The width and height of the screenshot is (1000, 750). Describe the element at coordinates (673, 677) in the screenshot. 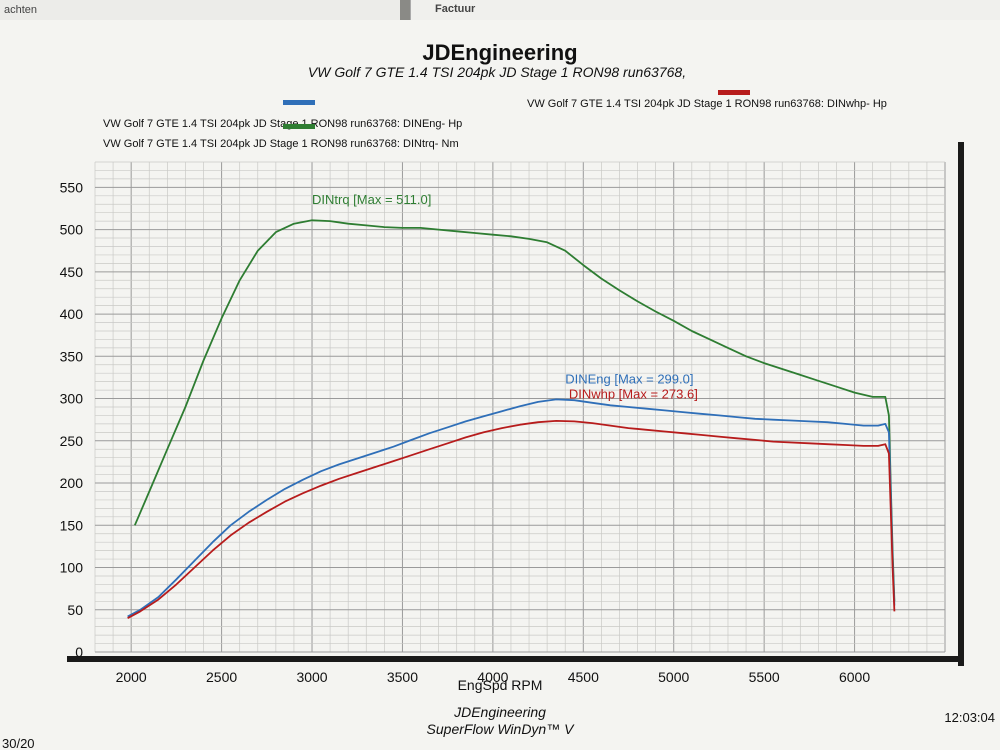

I see `x-tick-label: 5000` at that location.